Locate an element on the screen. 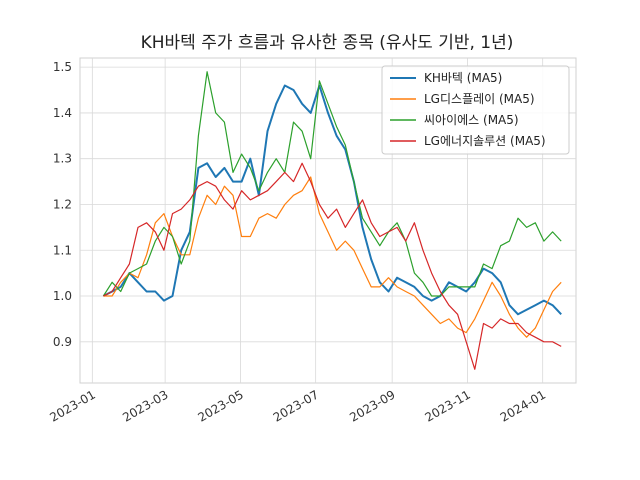 The image size is (640, 480). y-tick-label: 1.4 is located at coordinates (62, 113).